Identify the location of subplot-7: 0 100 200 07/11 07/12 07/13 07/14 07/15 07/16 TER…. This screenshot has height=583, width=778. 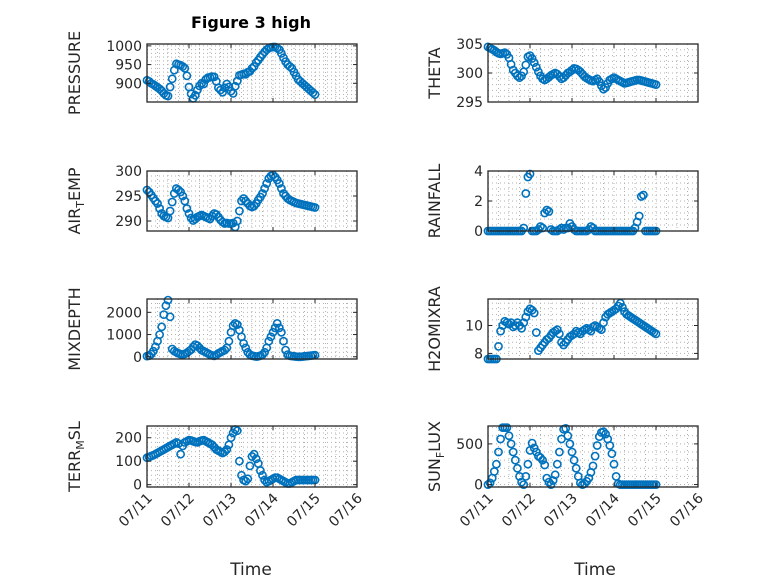
(215, 475).